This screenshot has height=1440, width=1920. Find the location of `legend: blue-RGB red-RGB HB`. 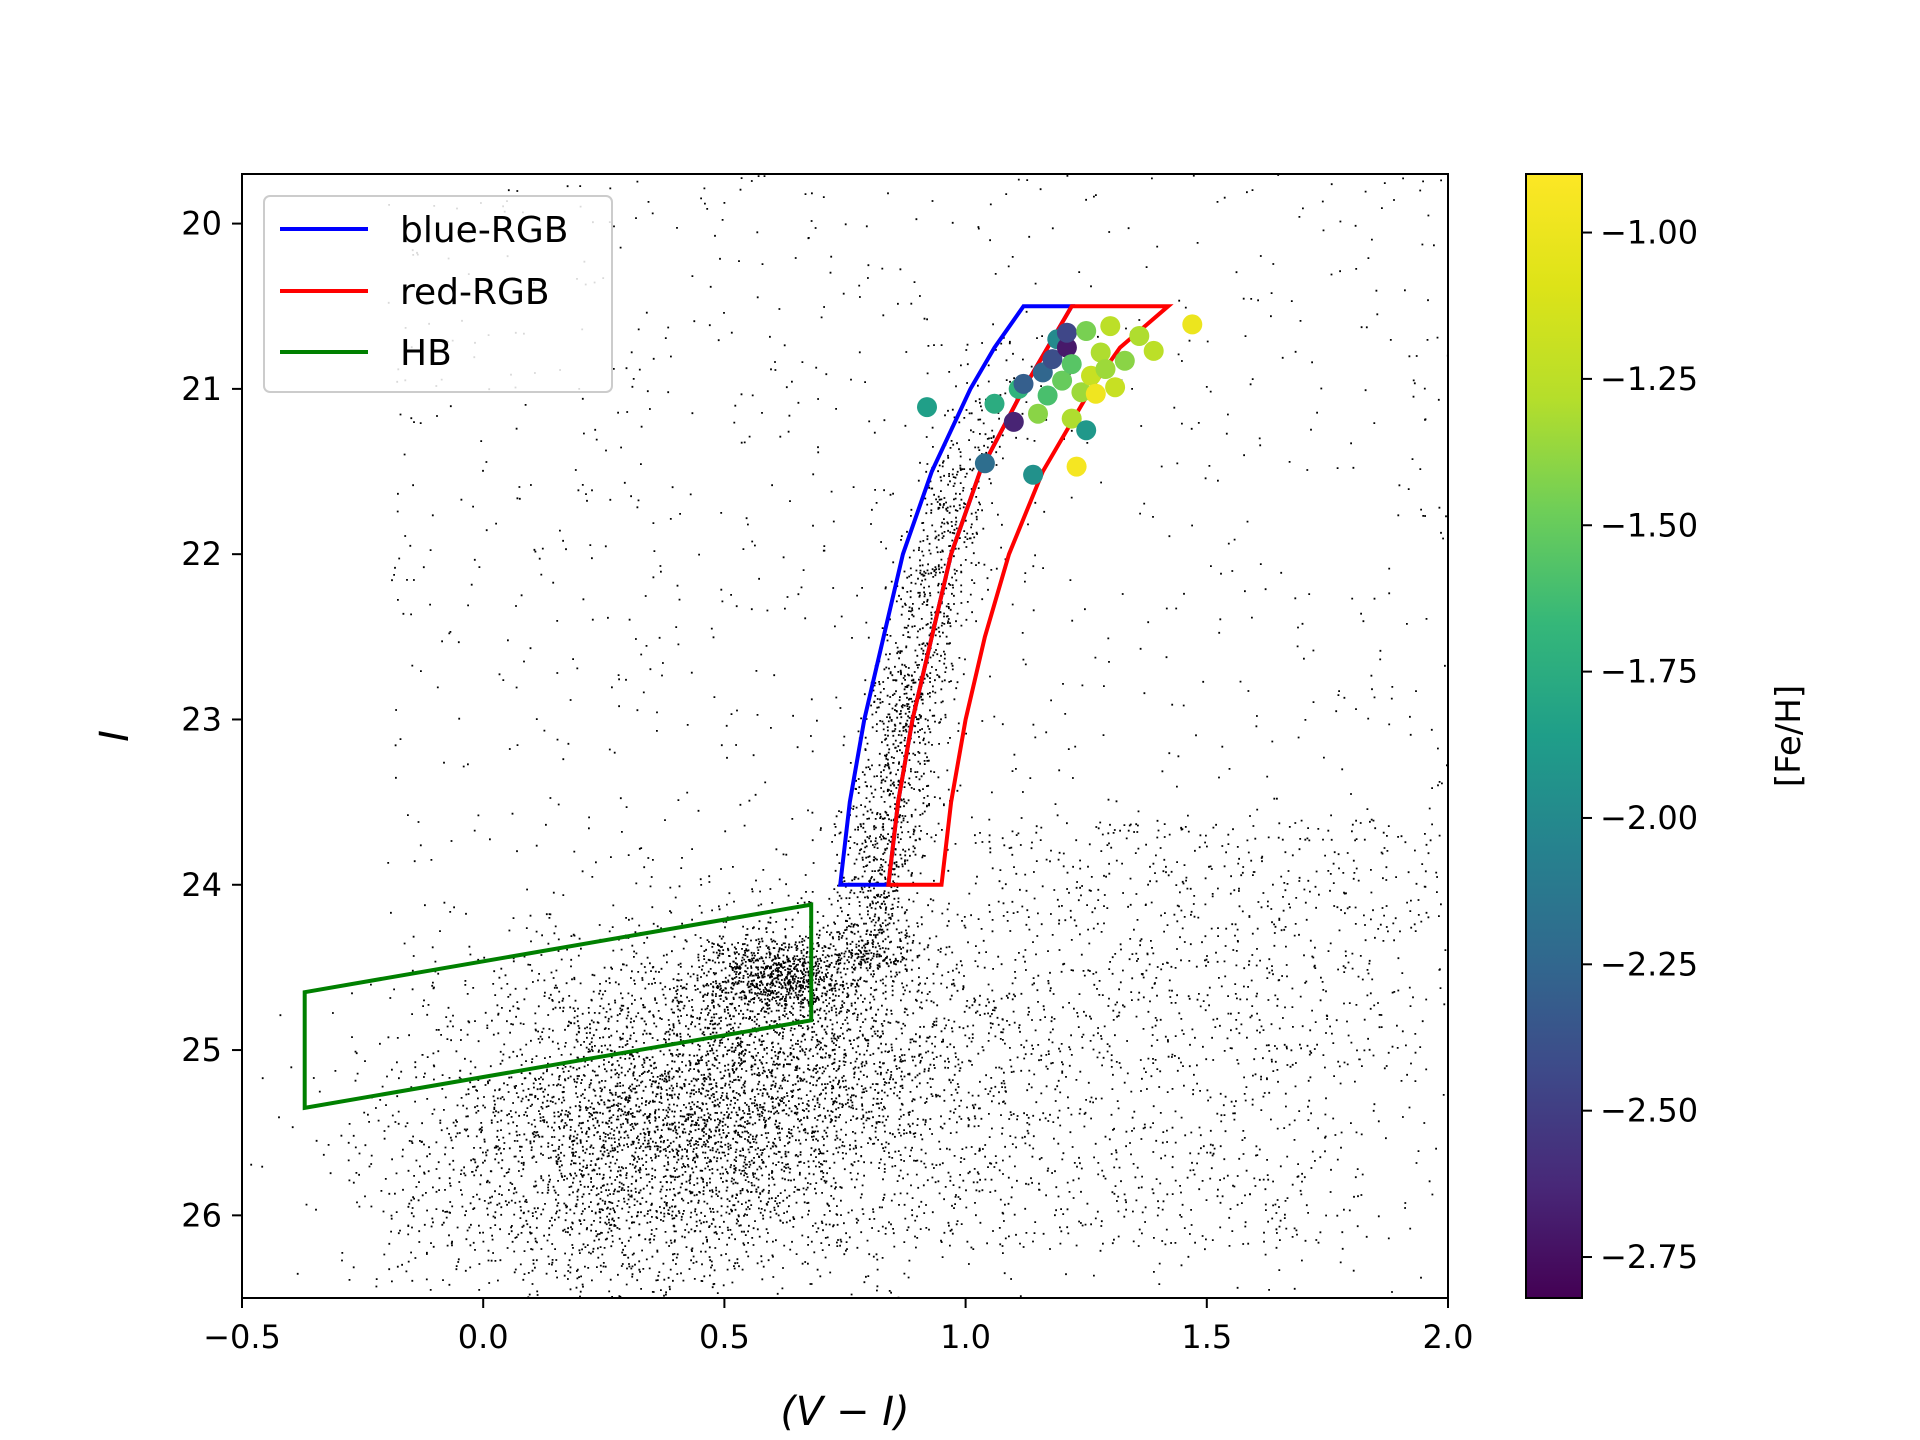

legend: blue-RGB red-RGB HB is located at coordinates (438, 294).